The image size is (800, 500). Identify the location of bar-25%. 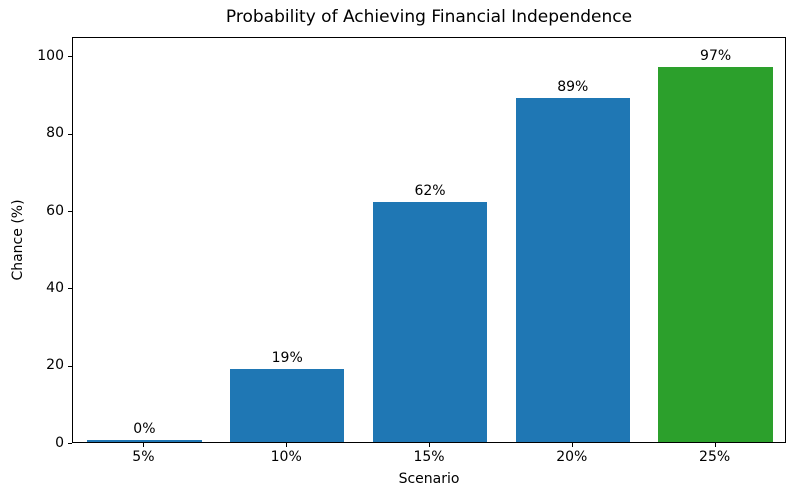
(715, 254).